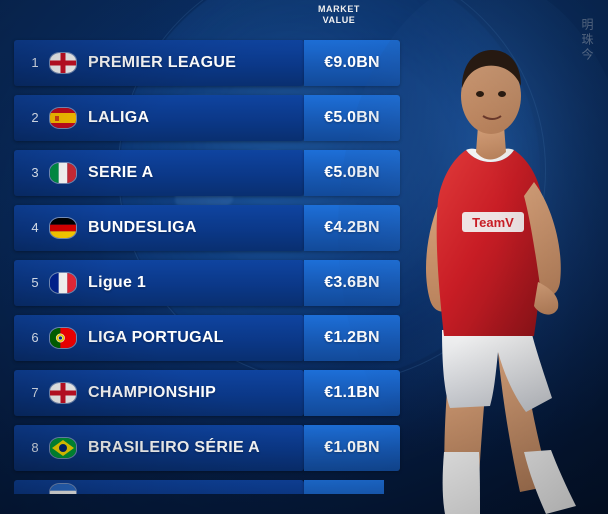 Image resolution: width=608 pixels, height=514 pixels. Describe the element at coordinates (35, 62) in the screenshot. I see `rank-number: 1` at that location.